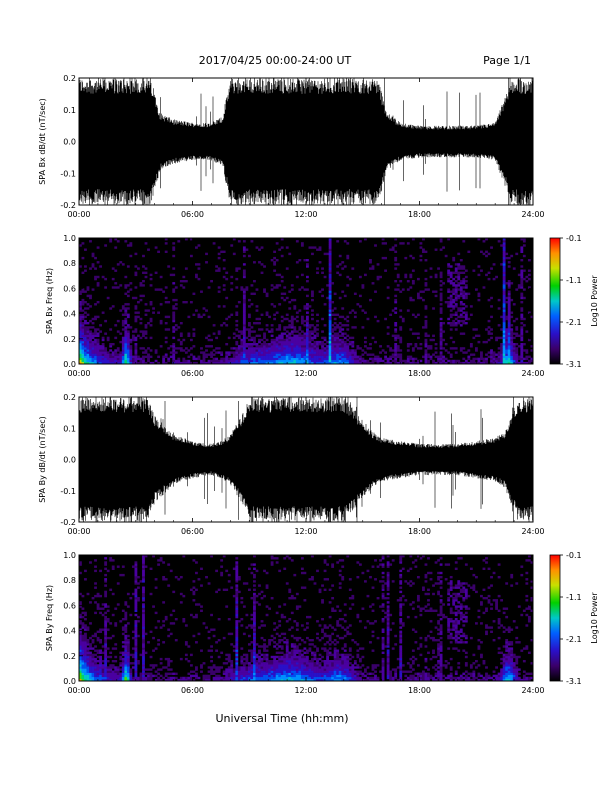 The width and height of the screenshot is (612, 792). I want to click on page-number: Page 1/1, so click(507, 60).